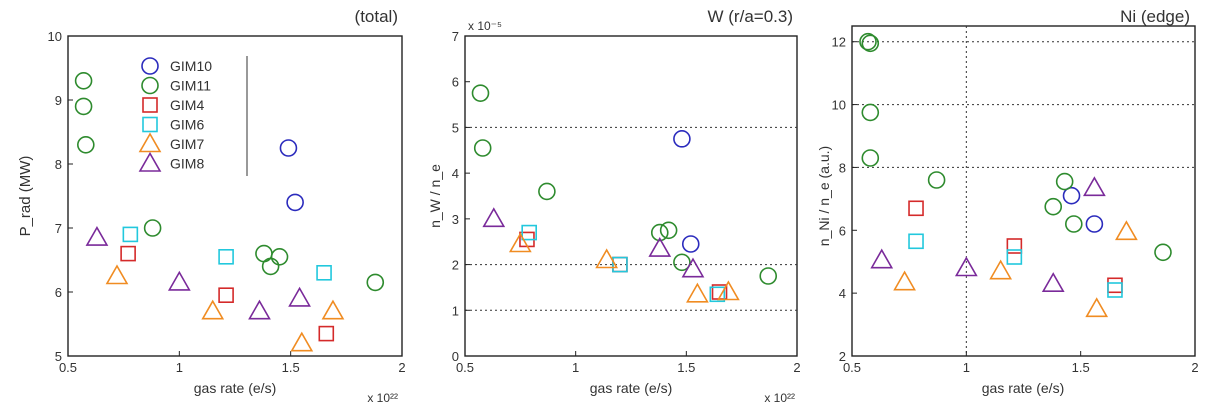  Describe the element at coordinates (455, 219) in the screenshot. I see `y-tick-label: 3` at that location.